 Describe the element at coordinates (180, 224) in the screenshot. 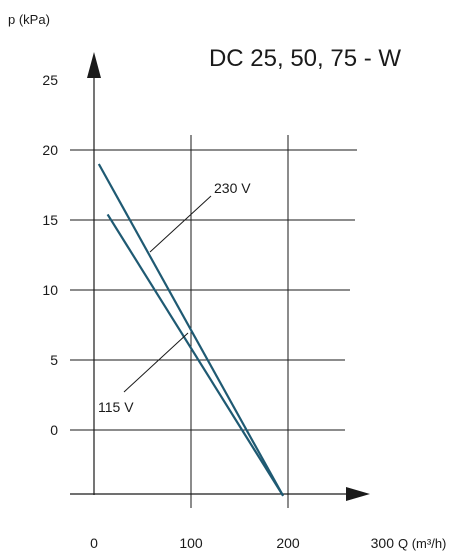

I see `label-230v-leader` at that location.